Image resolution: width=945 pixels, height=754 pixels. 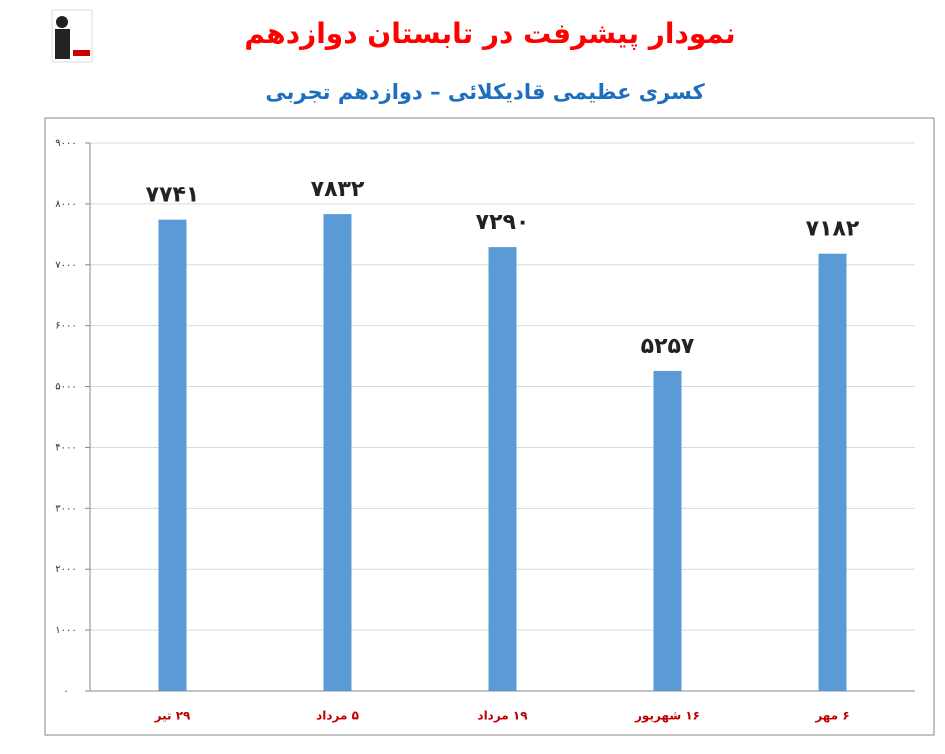 What do you see at coordinates (668, 346) in the screenshot?
I see `value-label: ۵۲۵۷` at bounding box center [668, 346].